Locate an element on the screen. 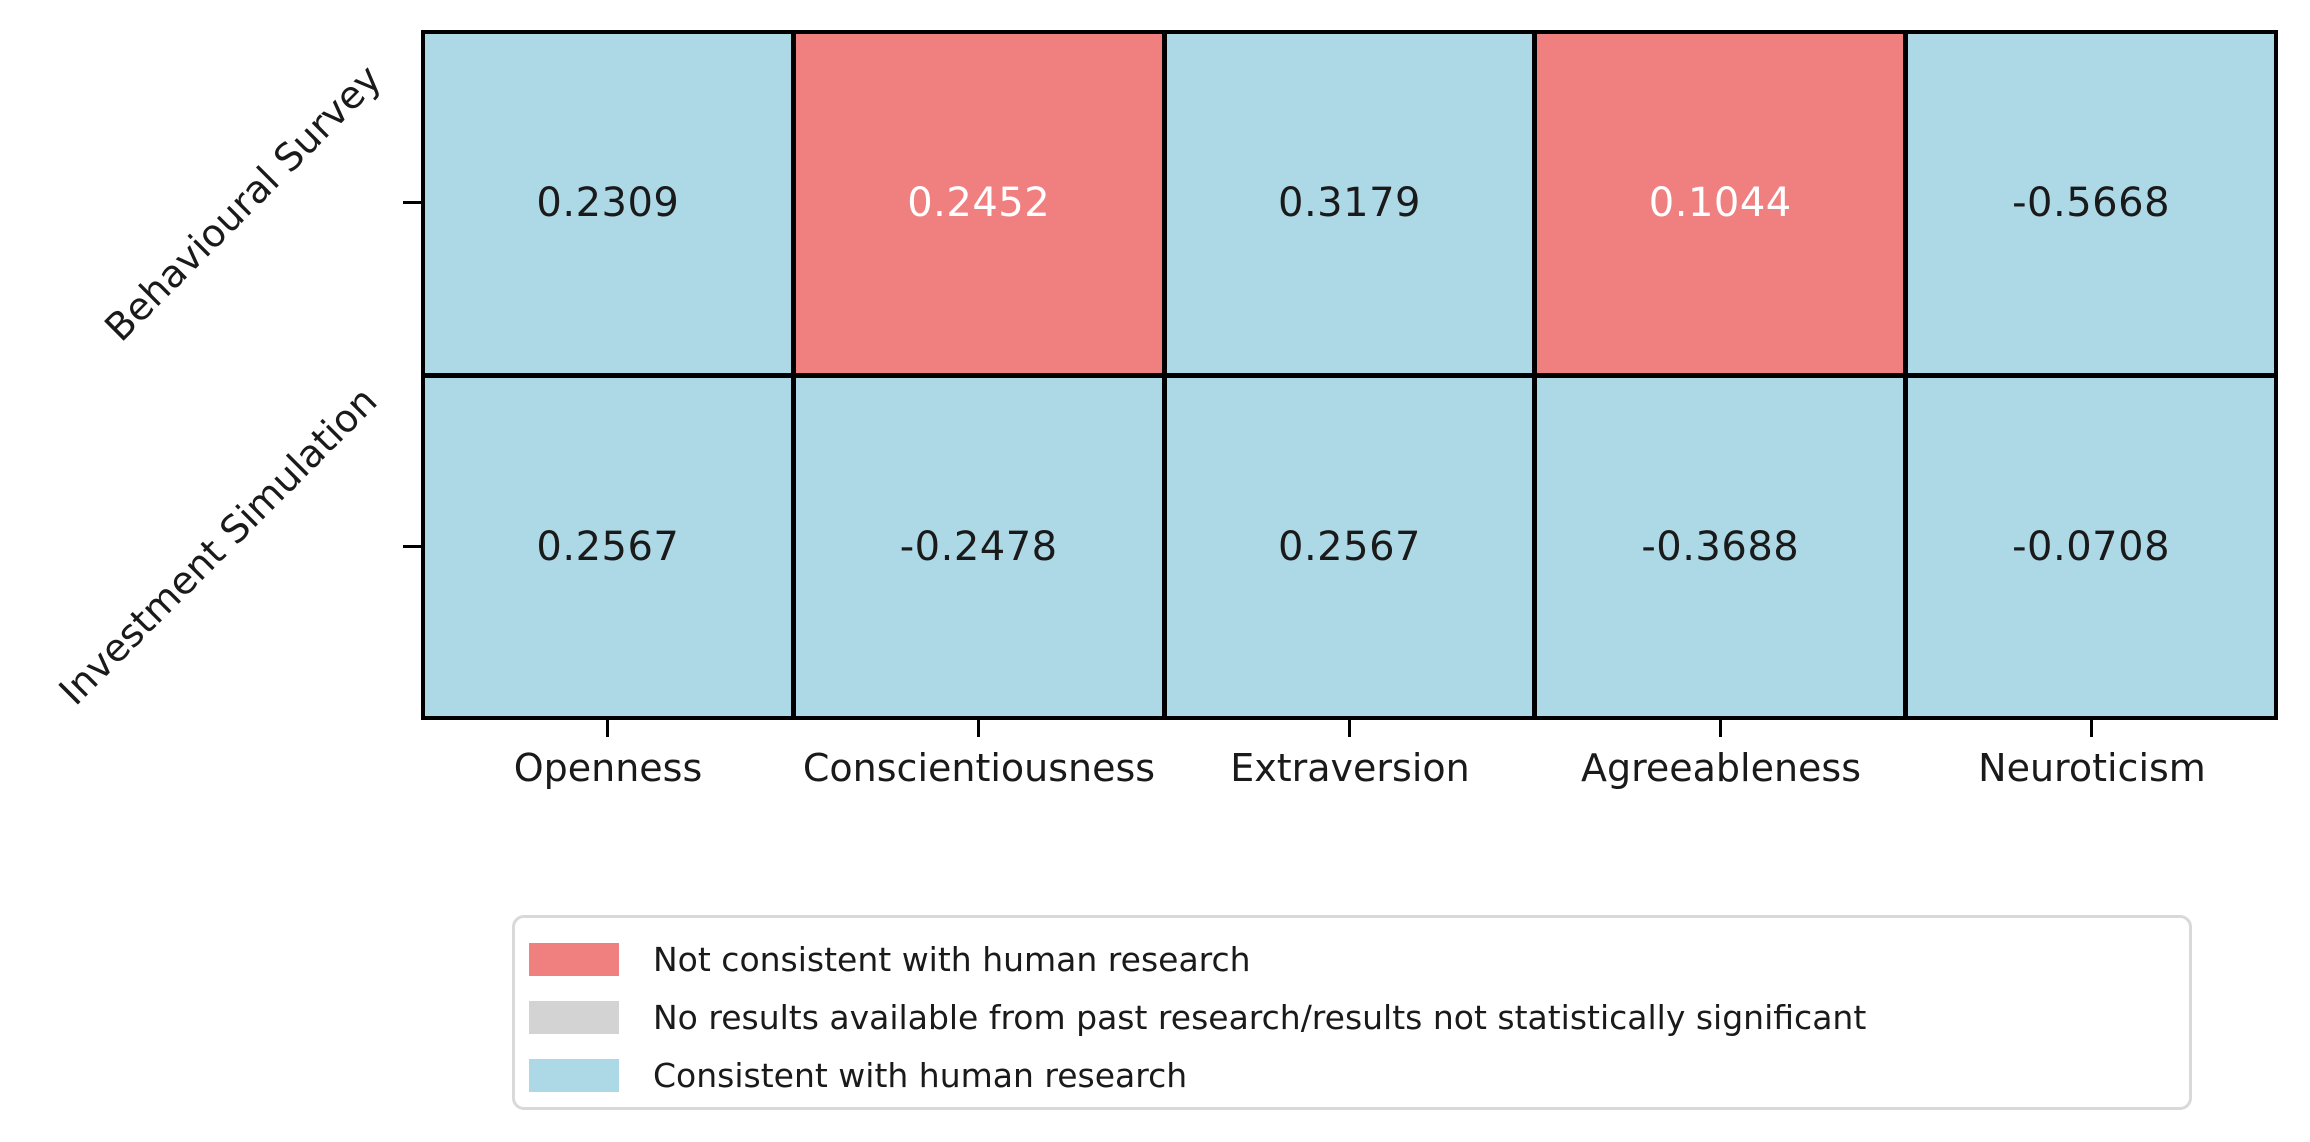 This screenshot has height=1142, width=2310. heatmap-cell: -0.0708 is located at coordinates (2091, 546).